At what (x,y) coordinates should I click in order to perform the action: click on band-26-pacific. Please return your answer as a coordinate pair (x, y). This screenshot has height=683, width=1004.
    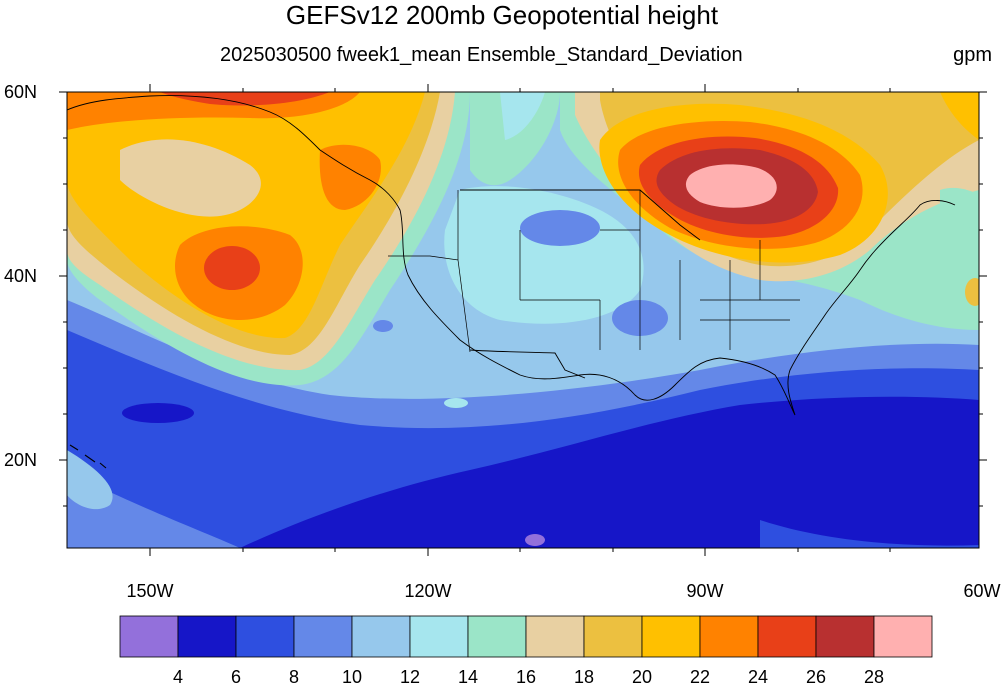
    Looking at the image, I should click on (232, 268).